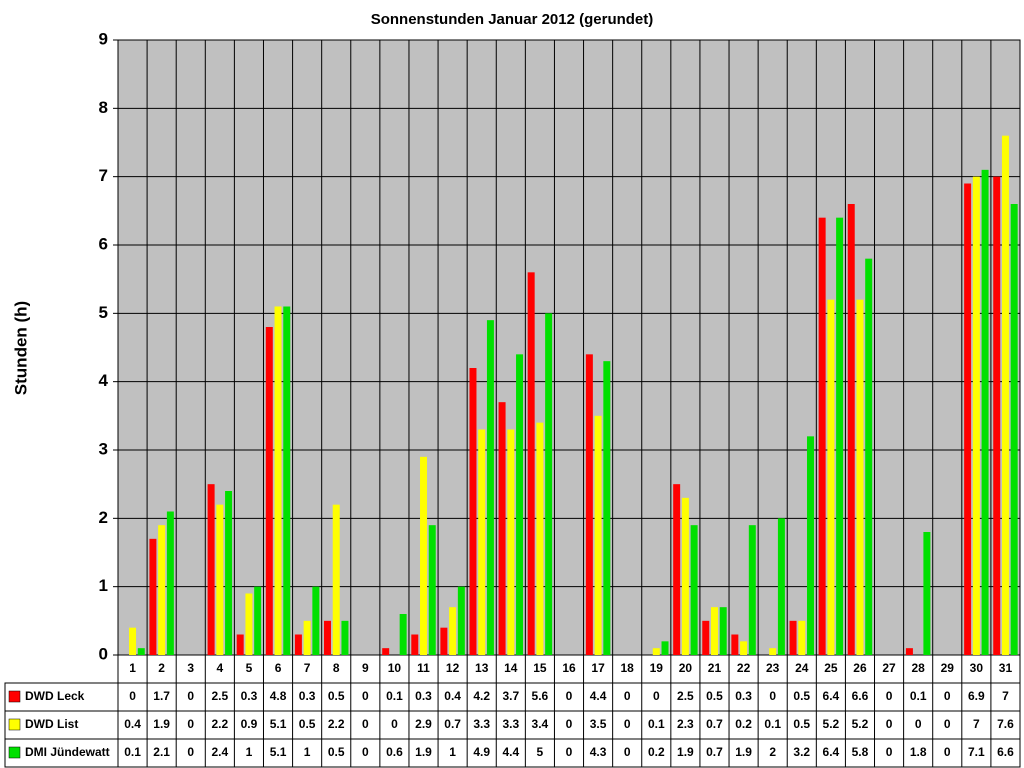 The height and width of the screenshot is (768, 1024). What do you see at coordinates (103, 448) in the screenshot?
I see `y-tick-label: 3` at bounding box center [103, 448].